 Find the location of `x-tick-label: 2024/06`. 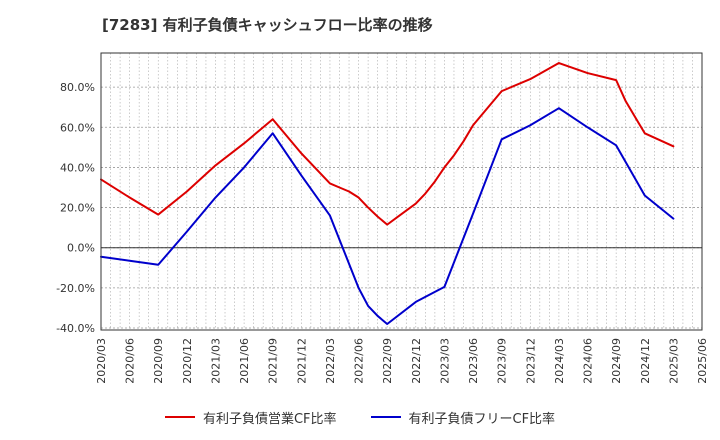

x-tick-label: 2024/06 is located at coordinates (588, 361).